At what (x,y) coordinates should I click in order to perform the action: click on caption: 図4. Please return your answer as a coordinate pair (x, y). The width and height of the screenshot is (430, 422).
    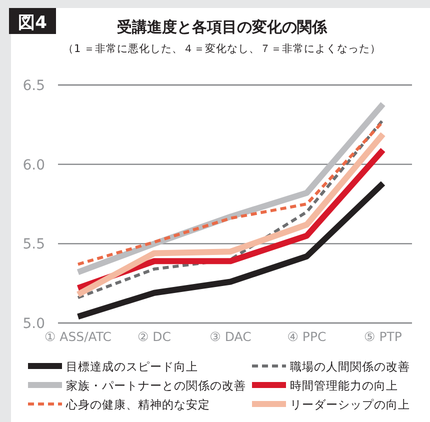
    Looking at the image, I should click on (33, 23).